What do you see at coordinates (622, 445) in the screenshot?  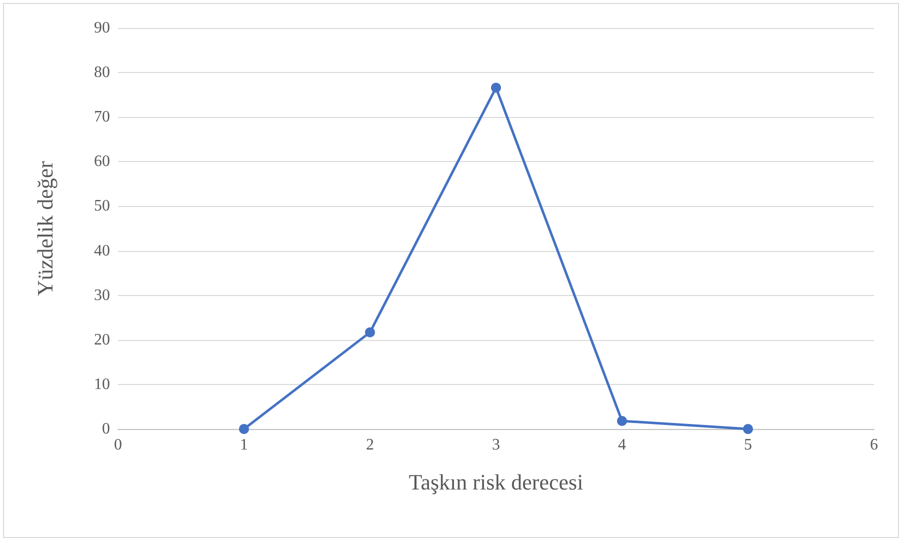 I see `x-tick-label: 4` at bounding box center [622, 445].